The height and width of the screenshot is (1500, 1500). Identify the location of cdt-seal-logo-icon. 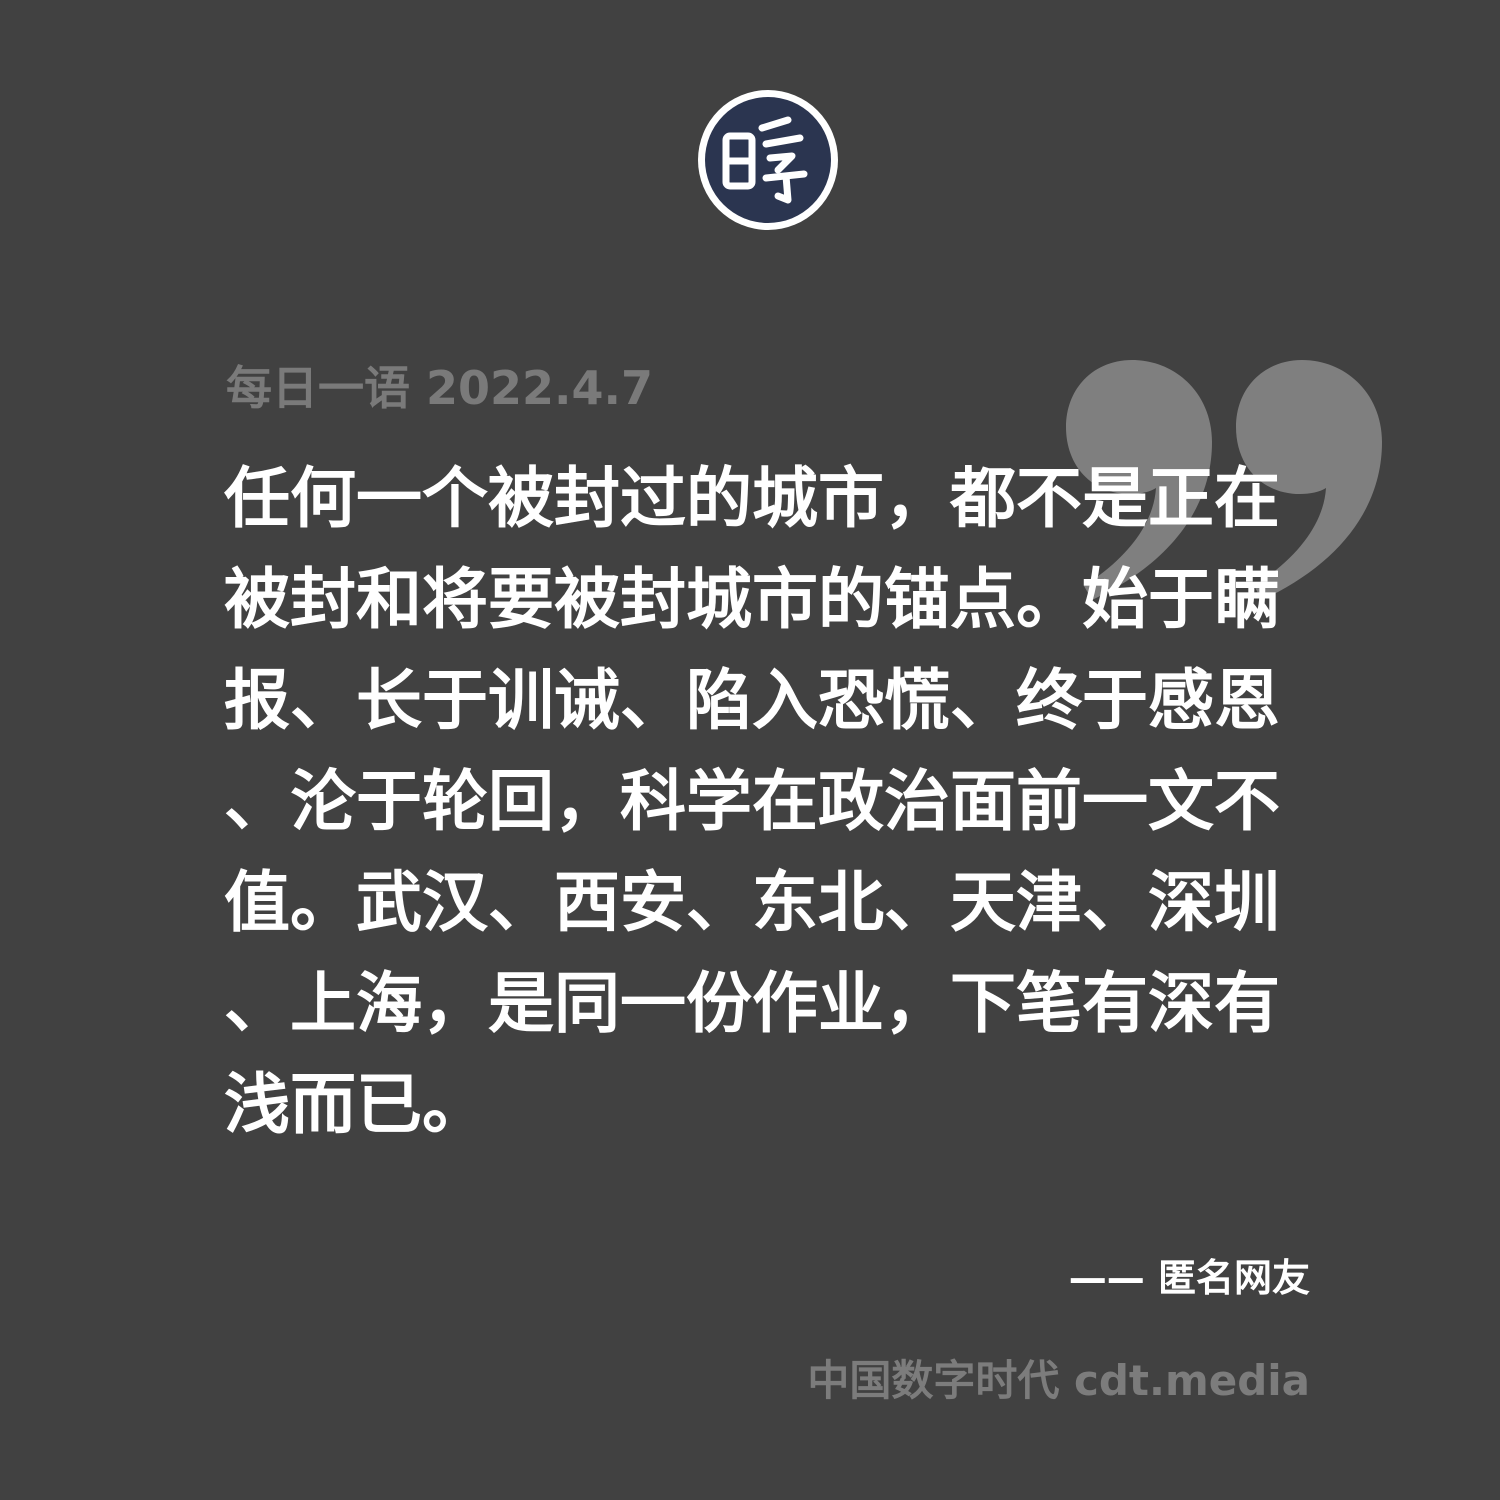
(768, 160).